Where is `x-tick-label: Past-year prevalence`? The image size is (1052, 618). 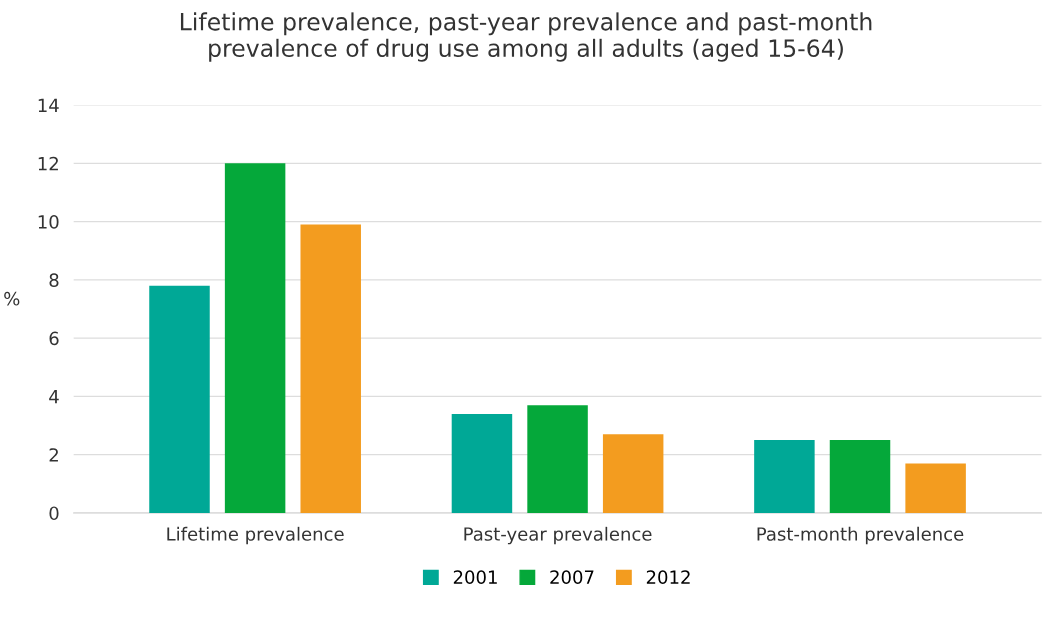 x-tick-label: Past-year prevalence is located at coordinates (558, 535).